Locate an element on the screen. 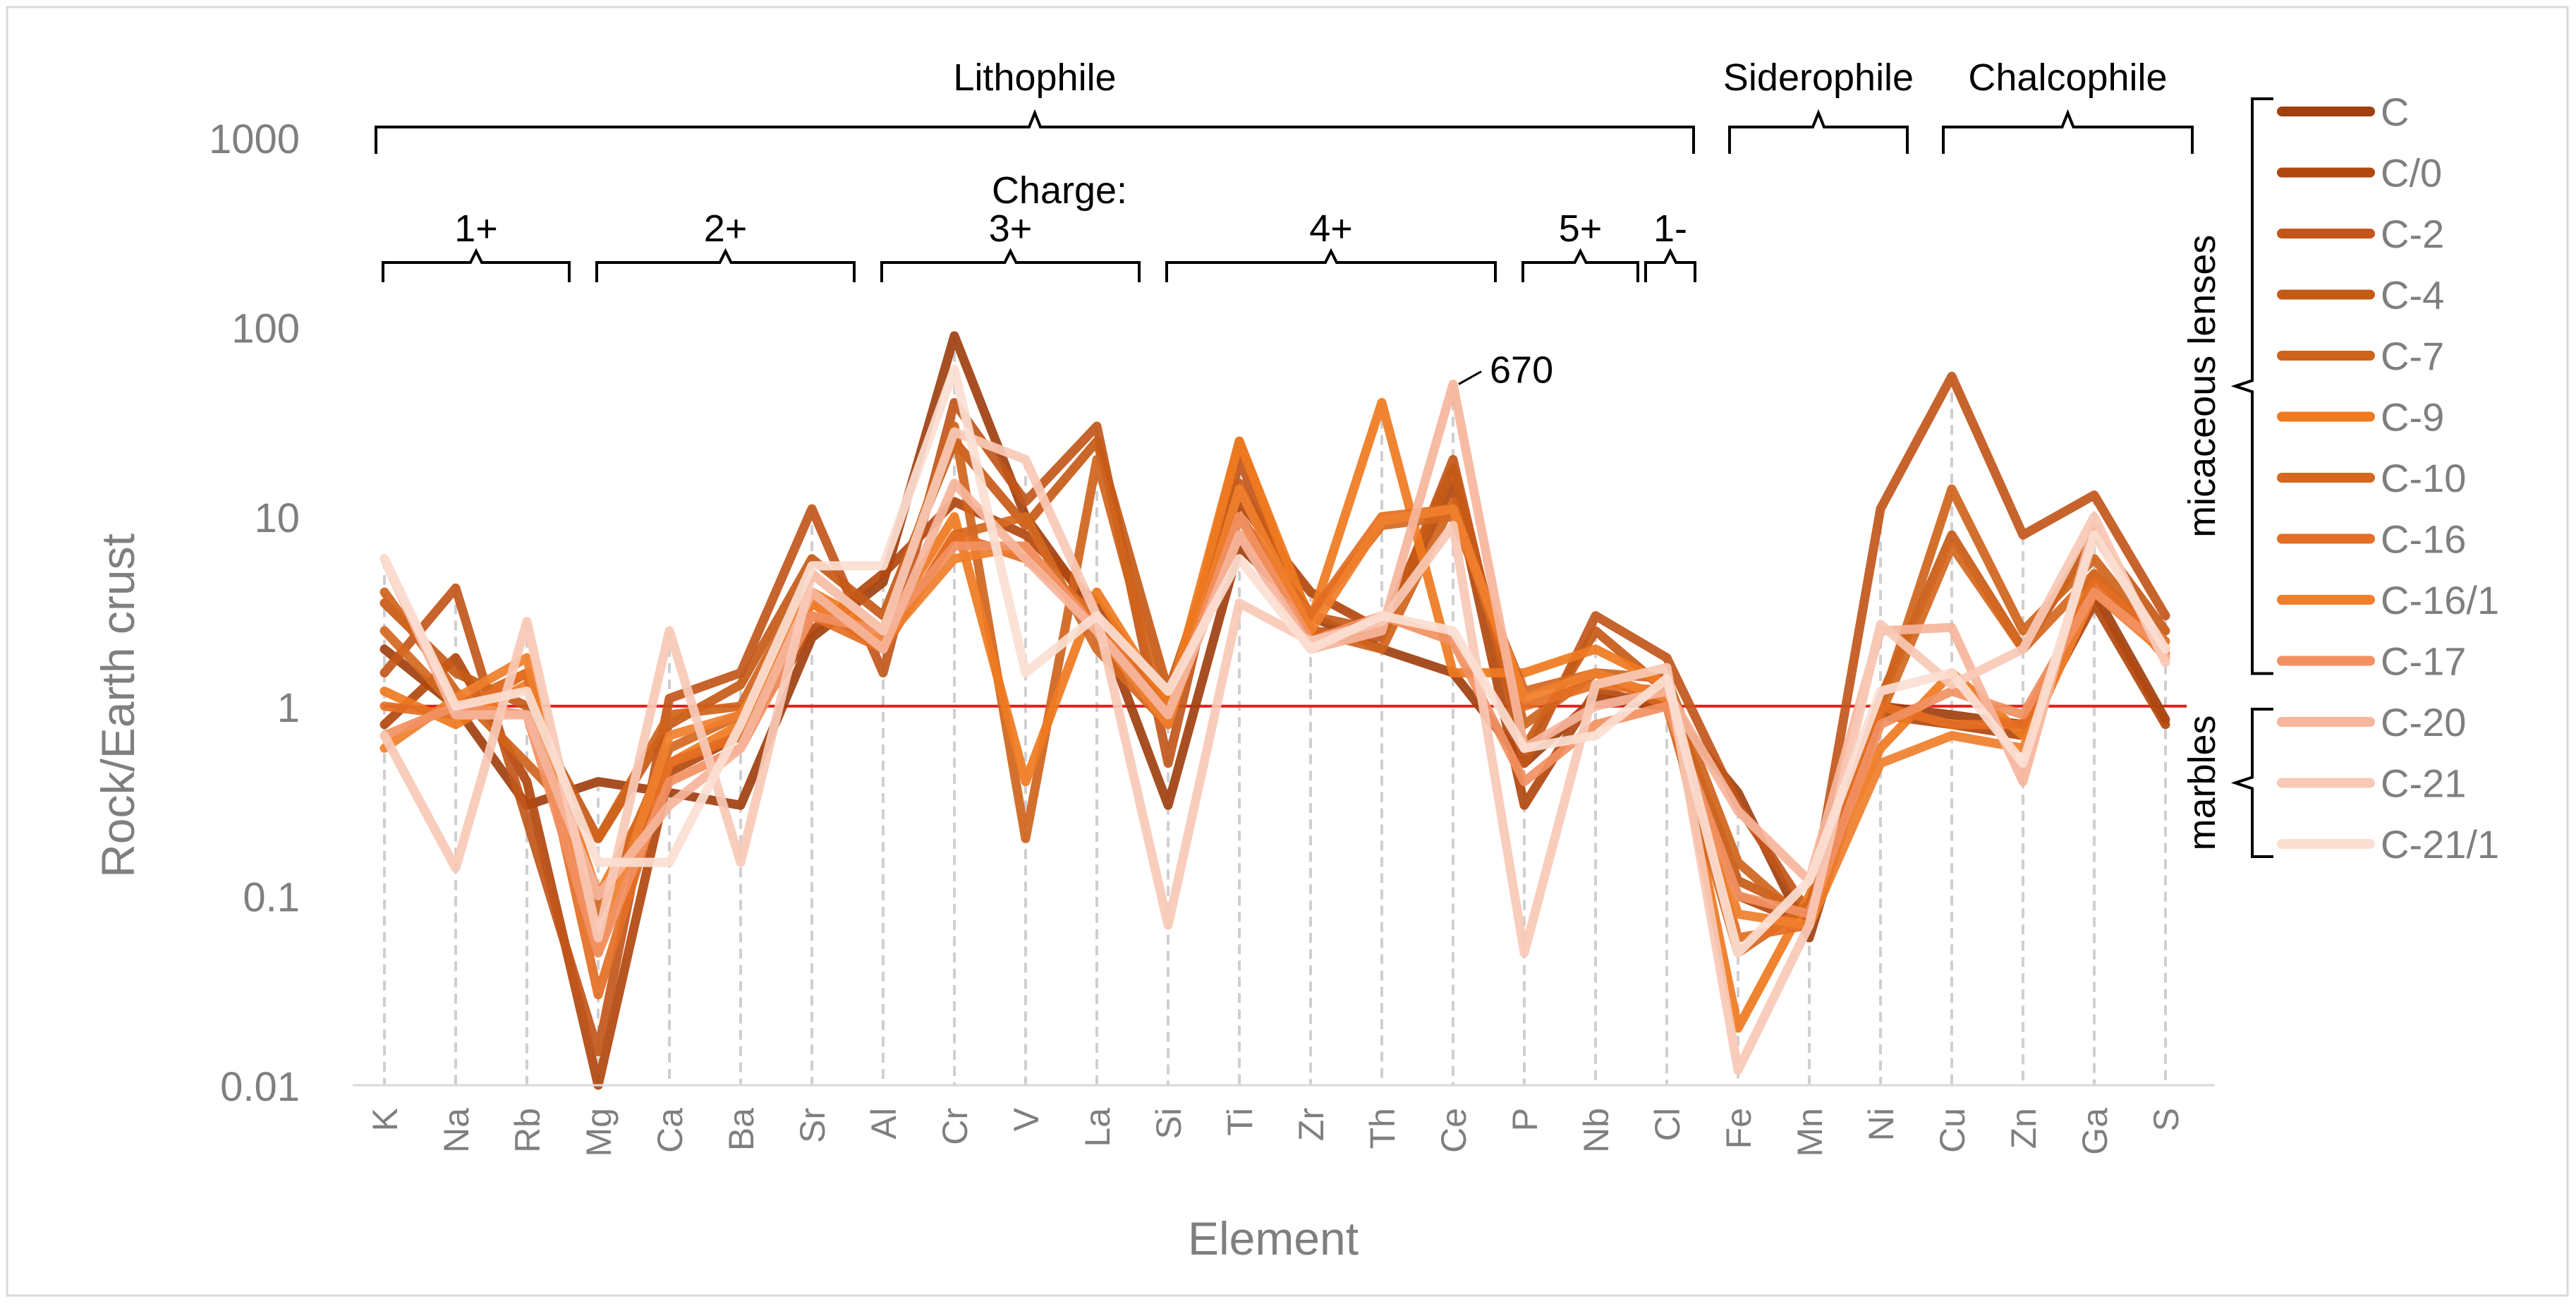  x-tick-label-v: V is located at coordinates (1026, 1119).